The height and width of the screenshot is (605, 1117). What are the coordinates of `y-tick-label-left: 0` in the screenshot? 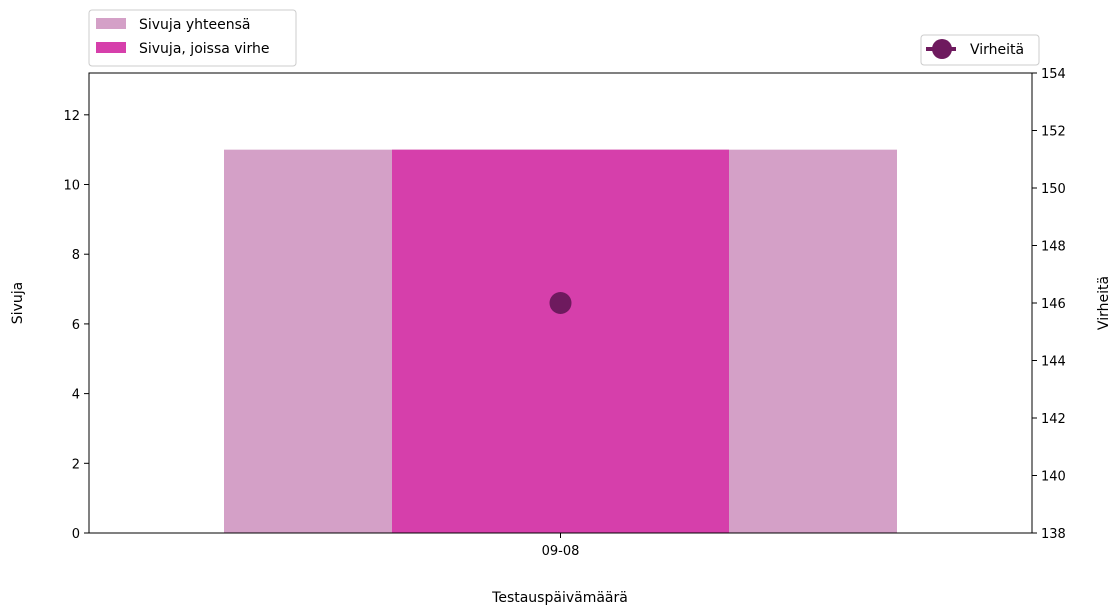 It's located at (76, 534).